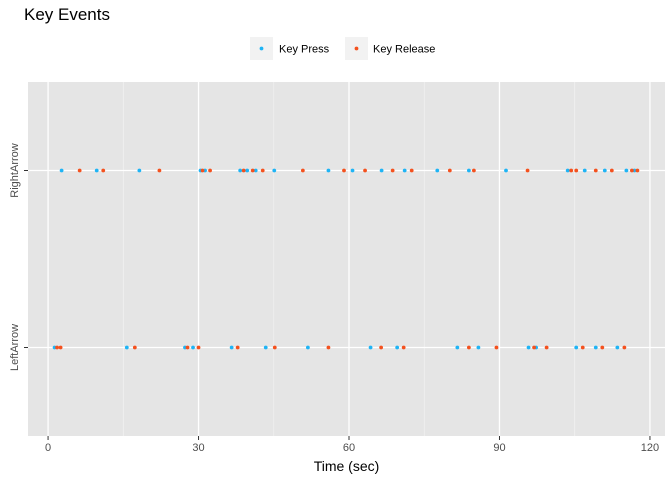 This screenshot has width=672, height=480. Describe the element at coordinates (650, 448) in the screenshot. I see `x-tick-label: 120` at that location.